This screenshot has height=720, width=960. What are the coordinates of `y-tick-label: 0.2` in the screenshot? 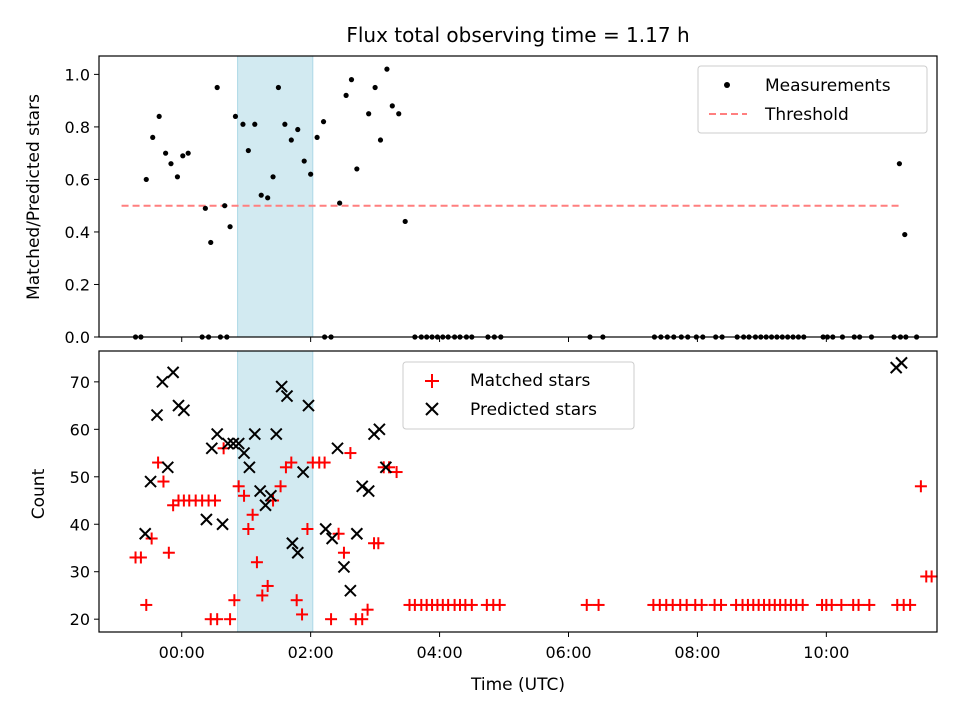 It's located at (77, 284).